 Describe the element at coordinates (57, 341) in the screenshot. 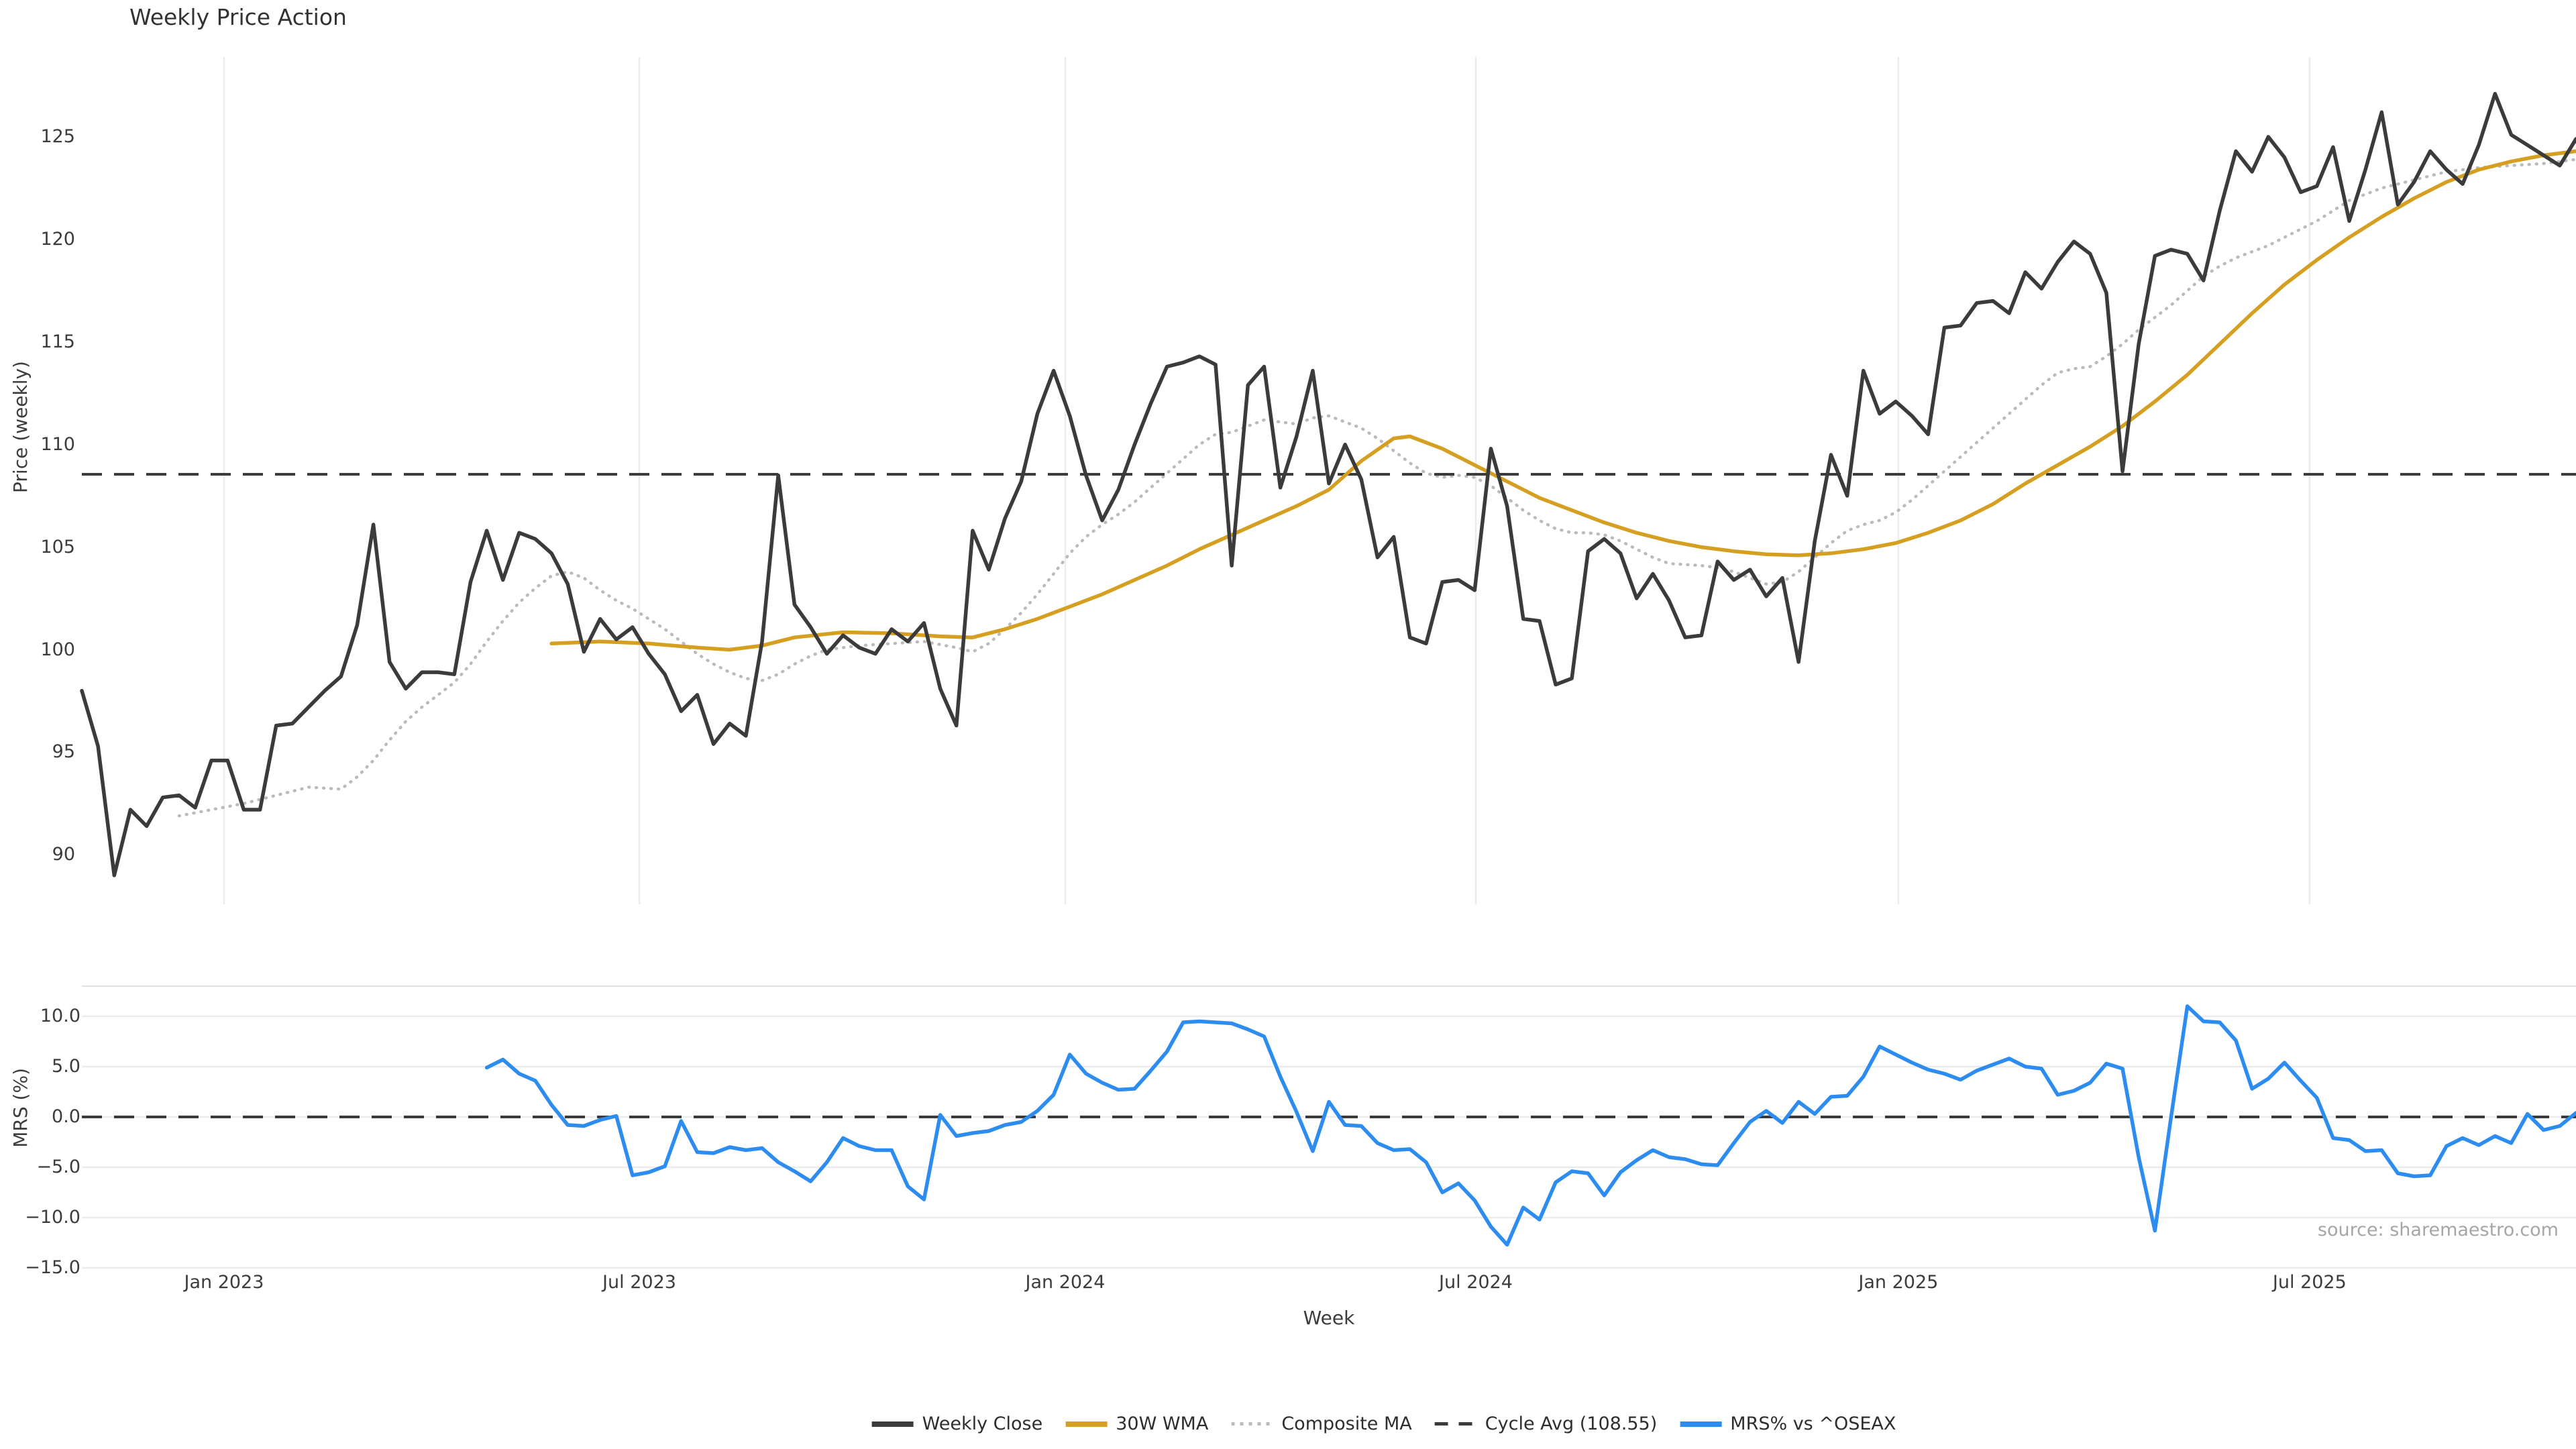

I see `price-ytick-label: 115` at that location.